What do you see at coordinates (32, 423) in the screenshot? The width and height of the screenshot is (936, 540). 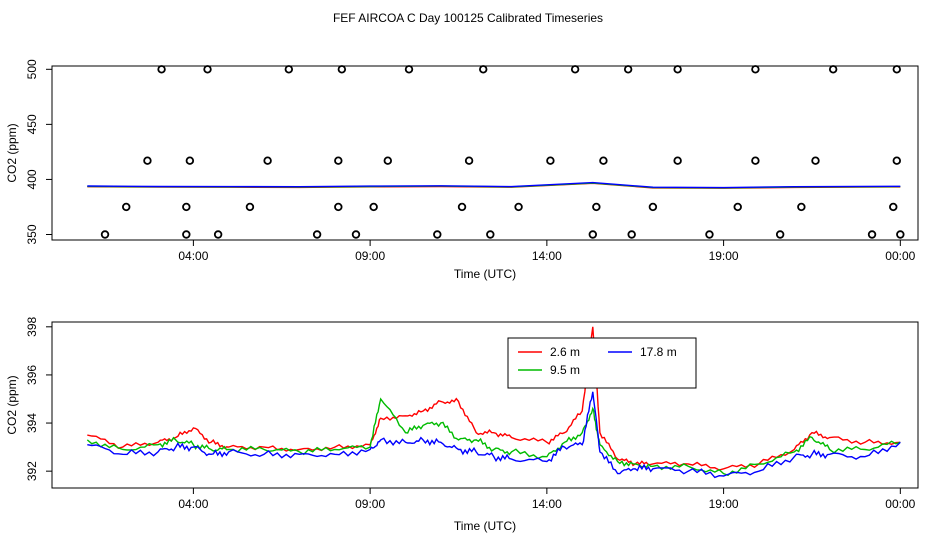 I see `y-tick-label: 394` at bounding box center [32, 423].